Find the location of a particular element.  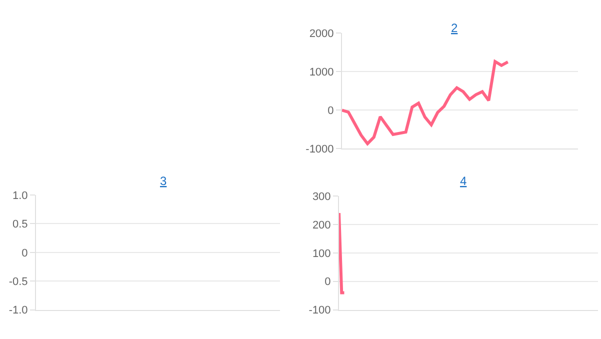

y-tick-label: -1000 is located at coordinates (320, 150).